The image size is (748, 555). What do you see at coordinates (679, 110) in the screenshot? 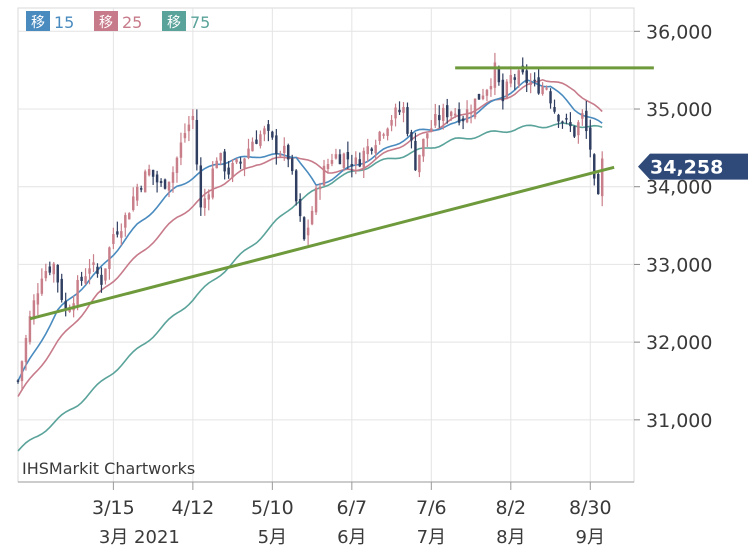
I see `y-tick-label: 35,000` at bounding box center [679, 110].